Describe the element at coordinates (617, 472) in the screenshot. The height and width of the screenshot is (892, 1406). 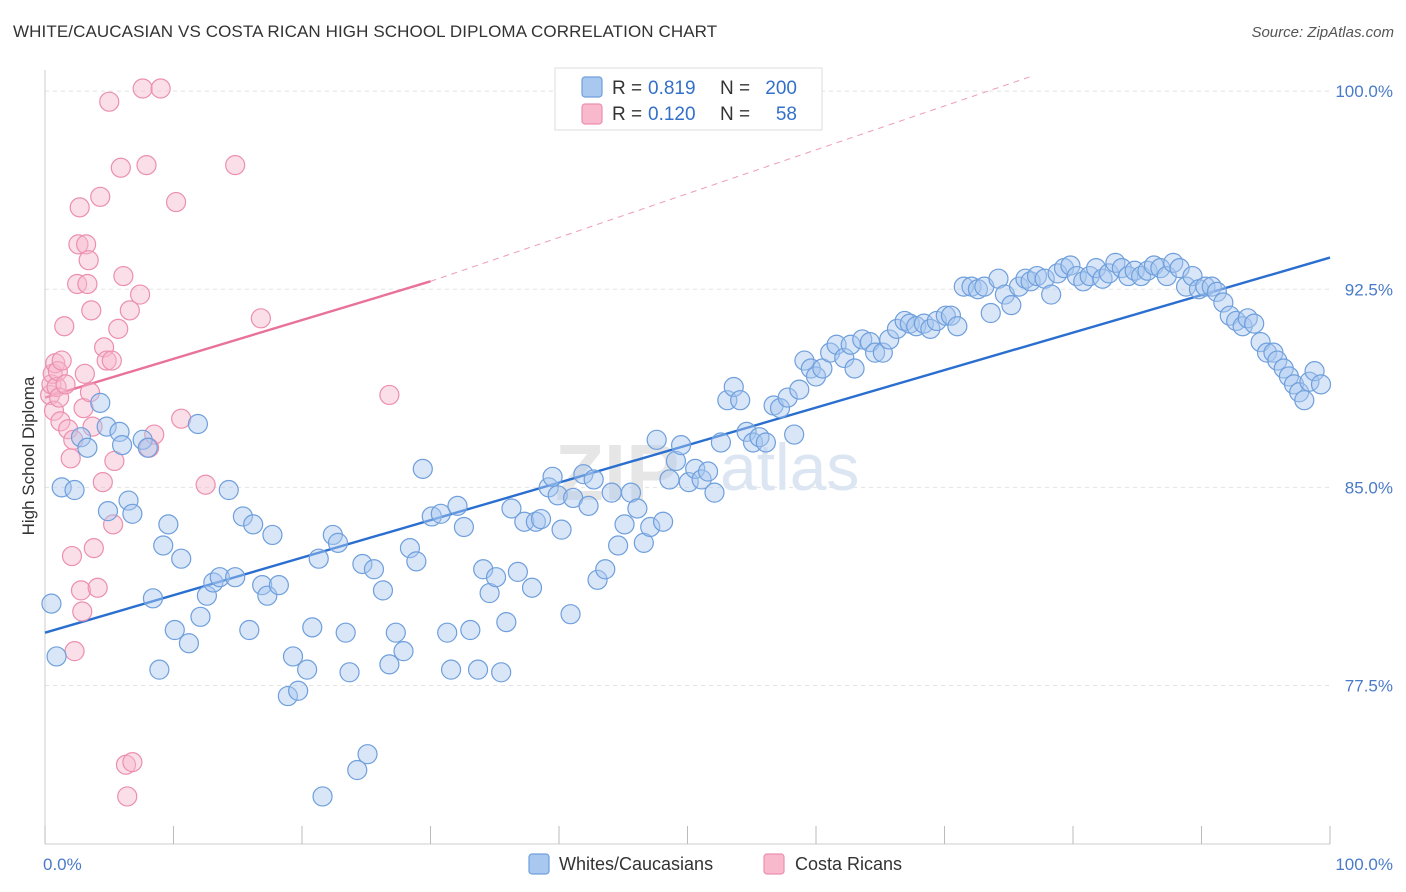
I see `watermark-zip: ZIP` at that location.